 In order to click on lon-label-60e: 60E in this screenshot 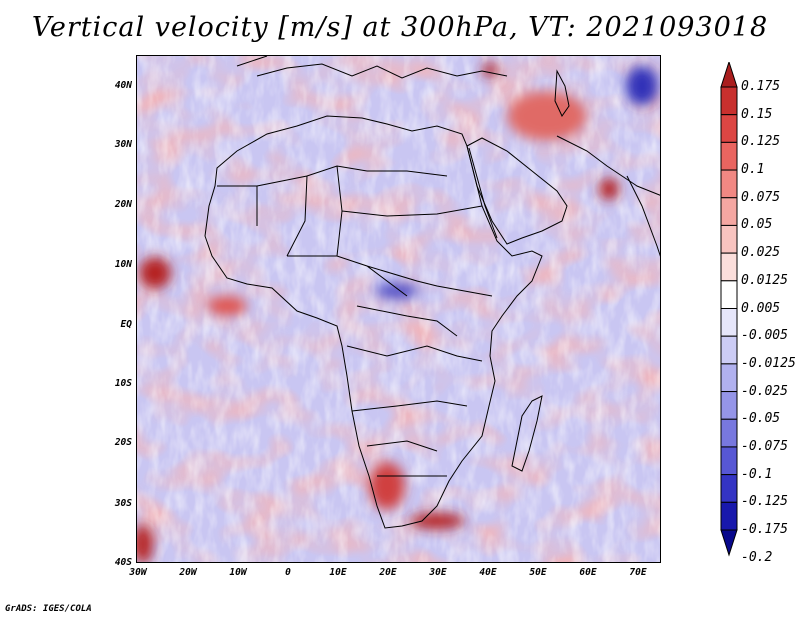, I will do `click(588, 572)`.